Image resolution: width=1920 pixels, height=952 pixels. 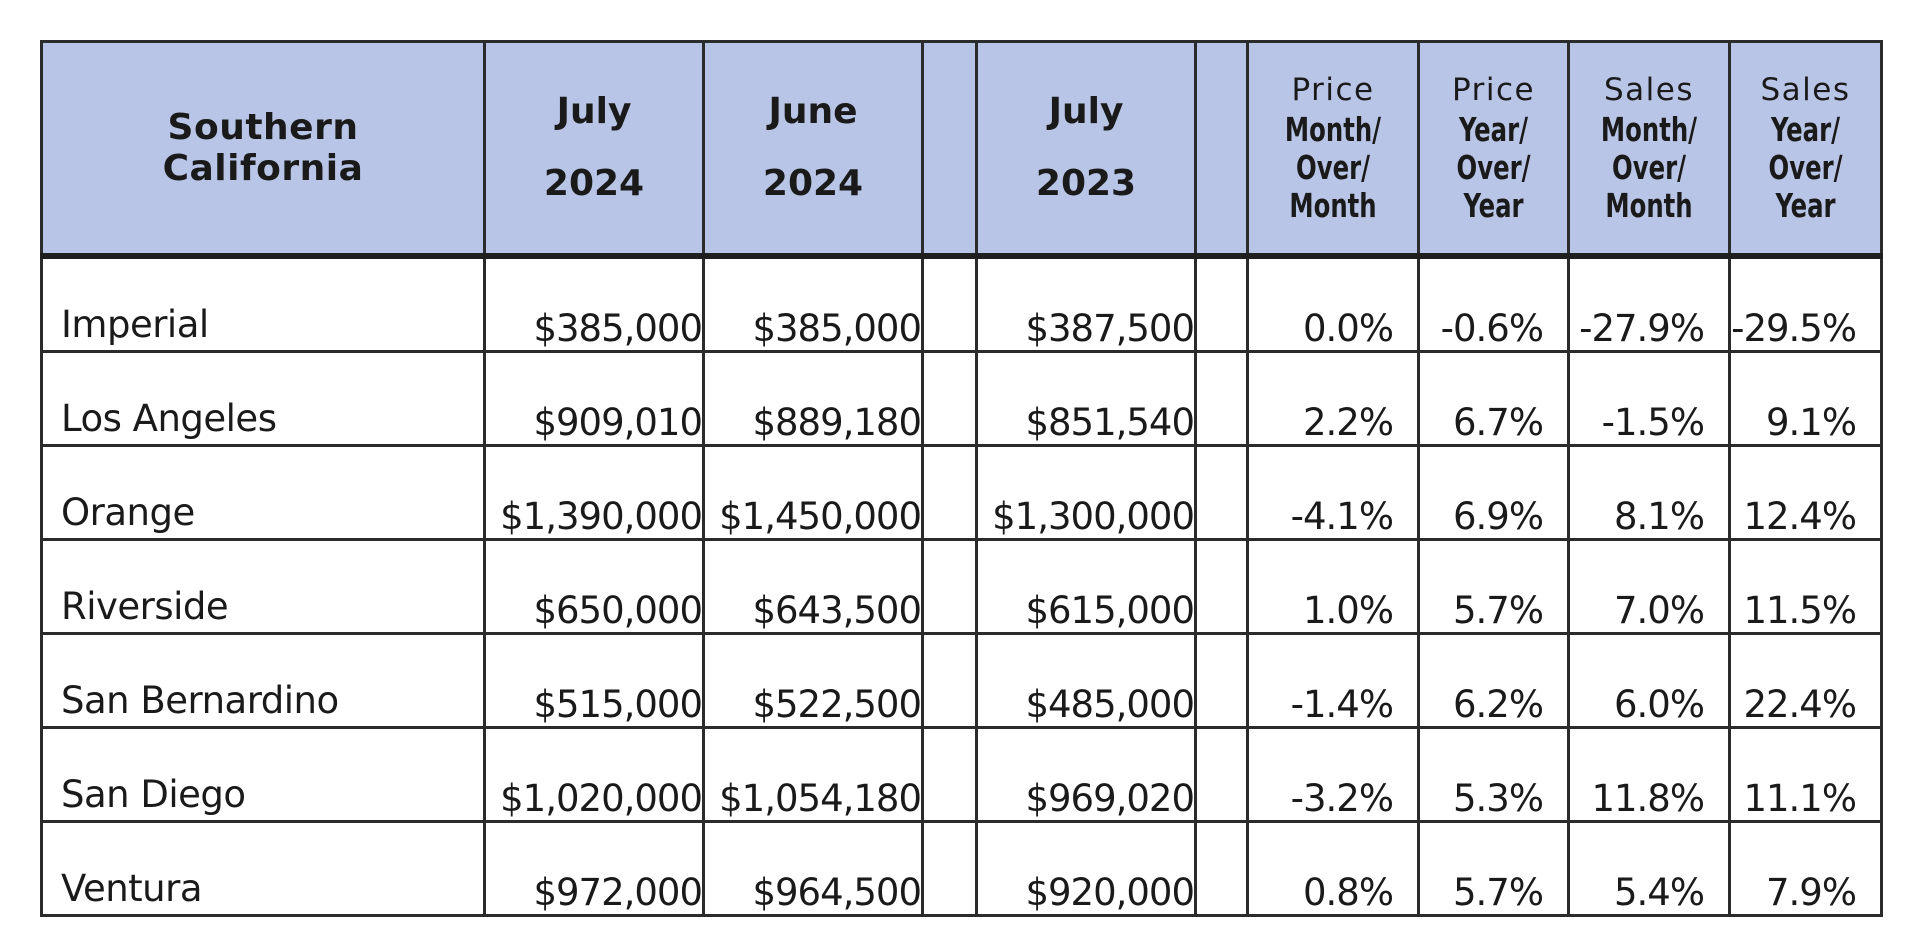 What do you see at coordinates (1805, 680) in the screenshot?
I see `sales-yoy-change: 22.4%` at bounding box center [1805, 680].